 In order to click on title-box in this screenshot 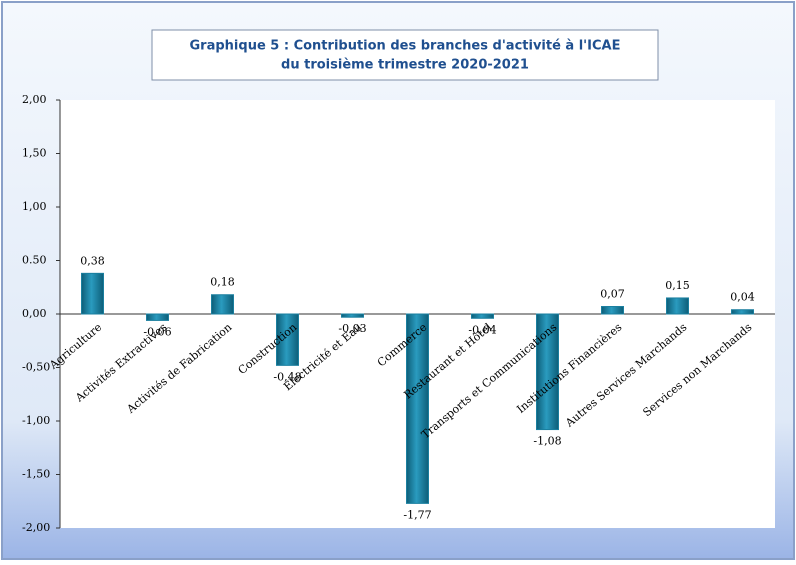, I will do `click(405, 55)`.